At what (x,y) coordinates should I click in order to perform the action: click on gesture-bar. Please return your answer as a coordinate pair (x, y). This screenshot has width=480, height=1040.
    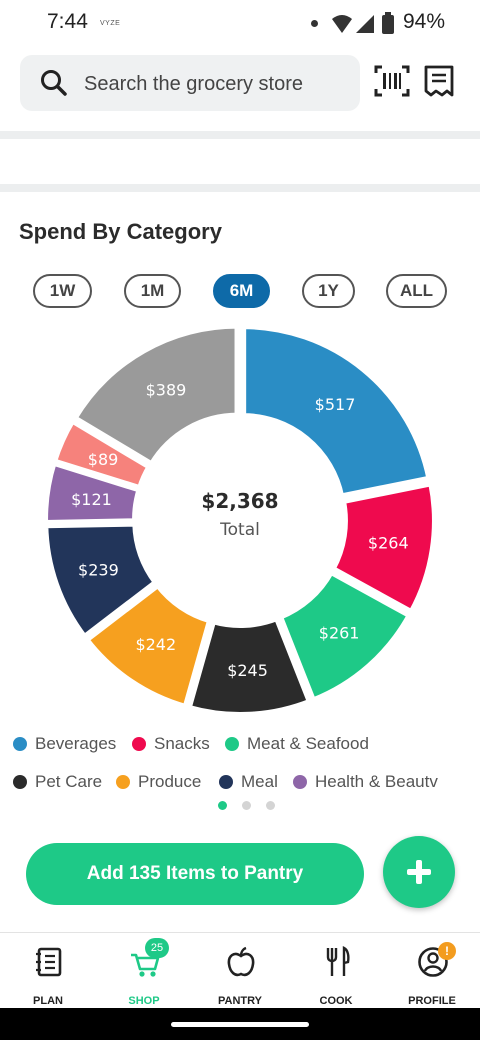
    Looking at the image, I should click on (240, 1024).